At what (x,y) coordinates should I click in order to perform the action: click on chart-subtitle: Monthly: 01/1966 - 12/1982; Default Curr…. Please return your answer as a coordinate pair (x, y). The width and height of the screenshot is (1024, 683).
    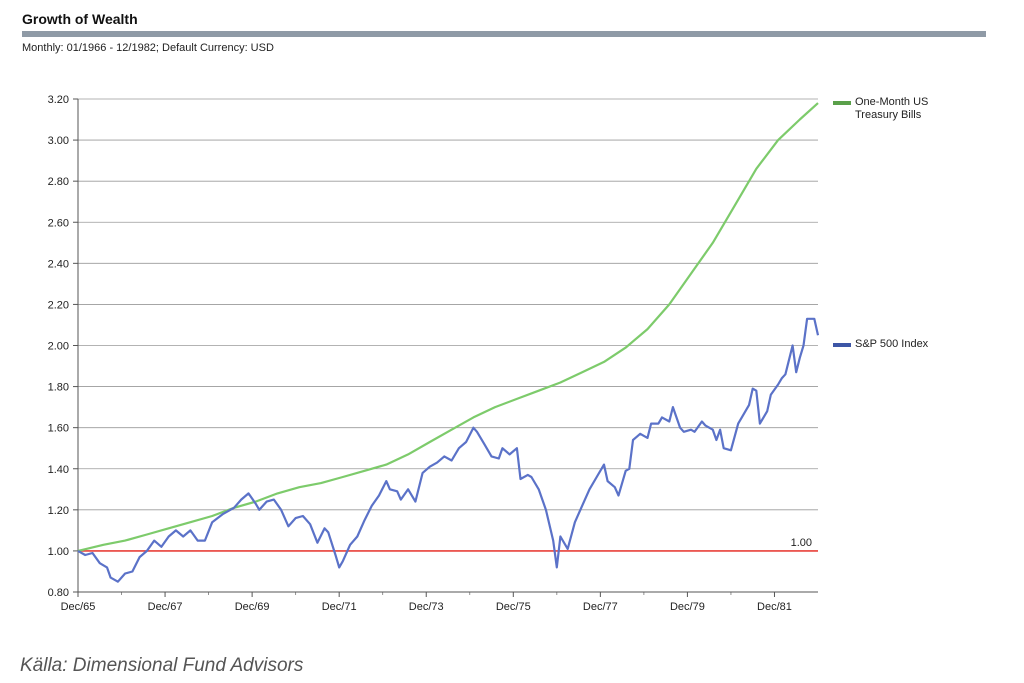
    Looking at the image, I should click on (148, 48).